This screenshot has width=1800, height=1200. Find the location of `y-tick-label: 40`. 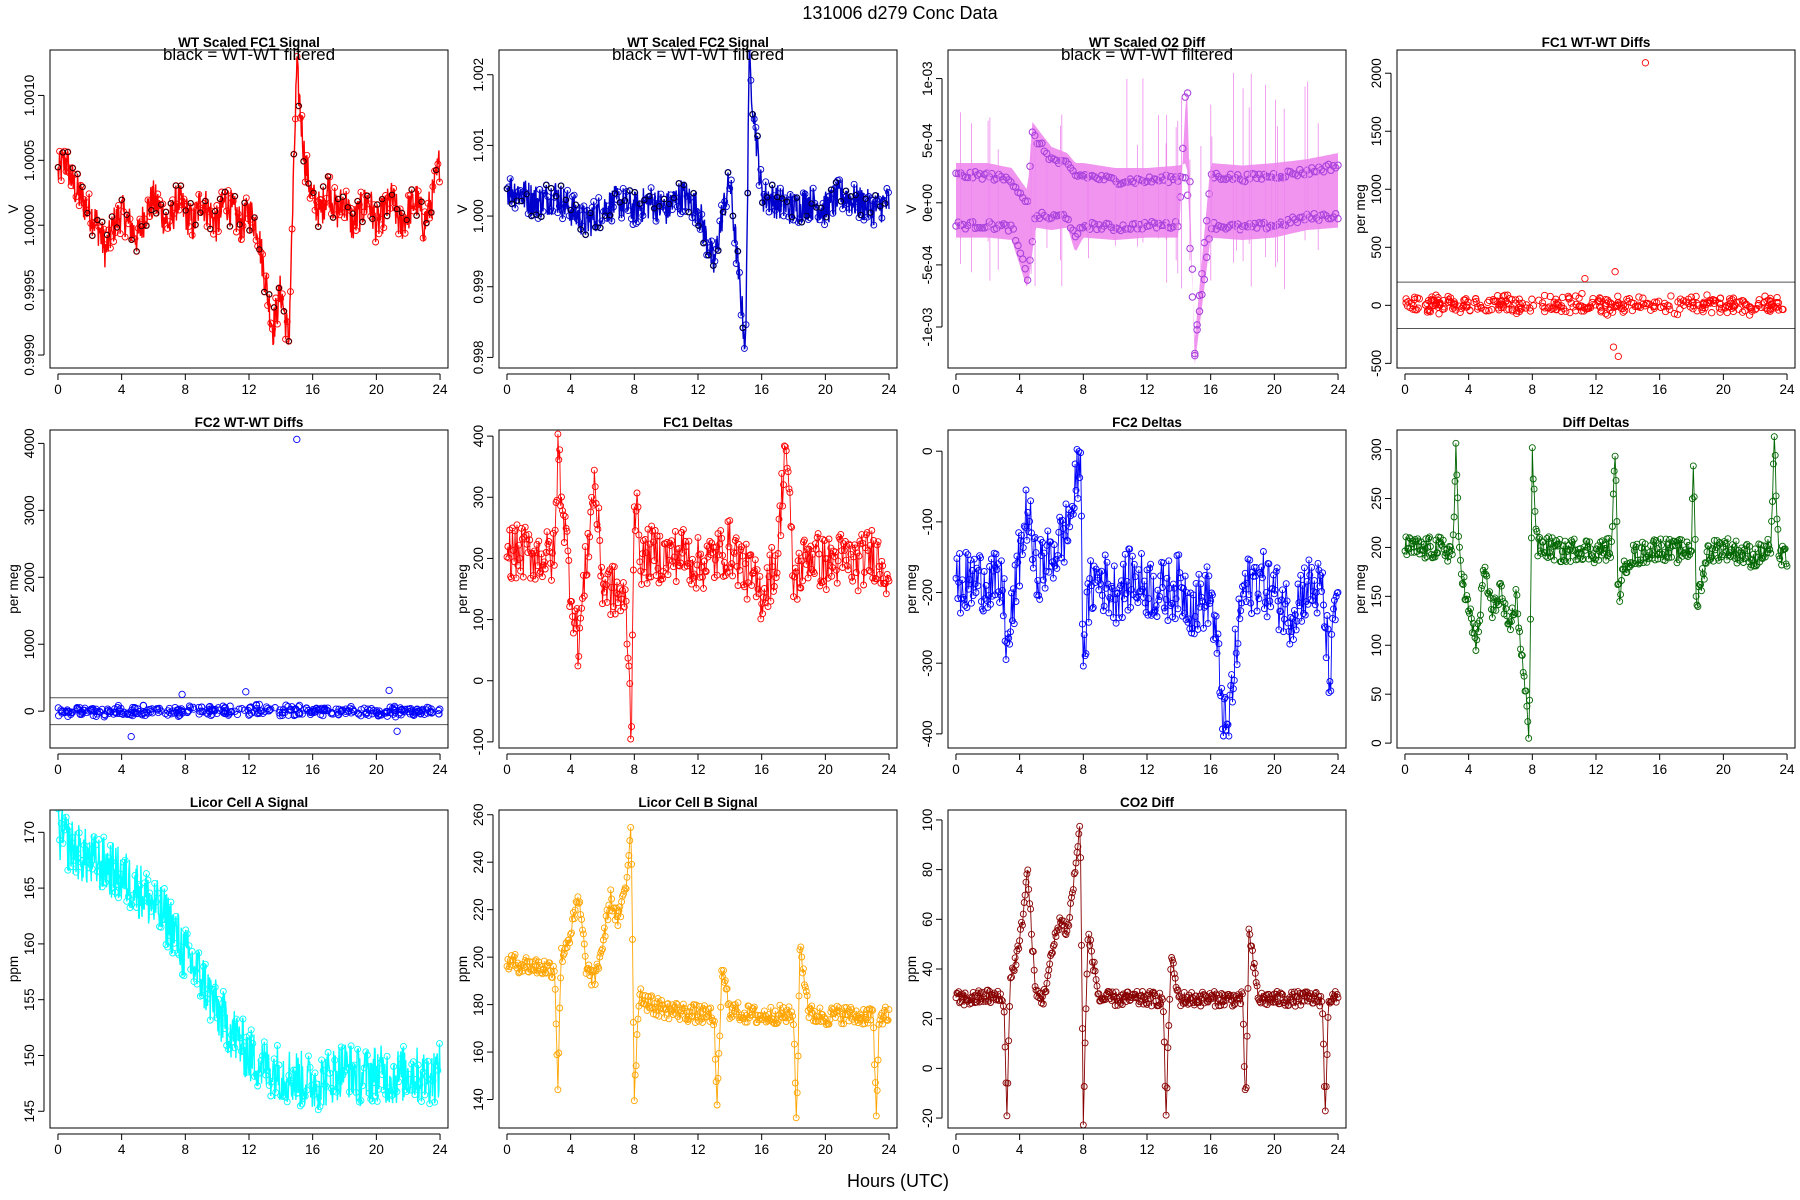

y-tick-label: 40 is located at coordinates (927, 968).